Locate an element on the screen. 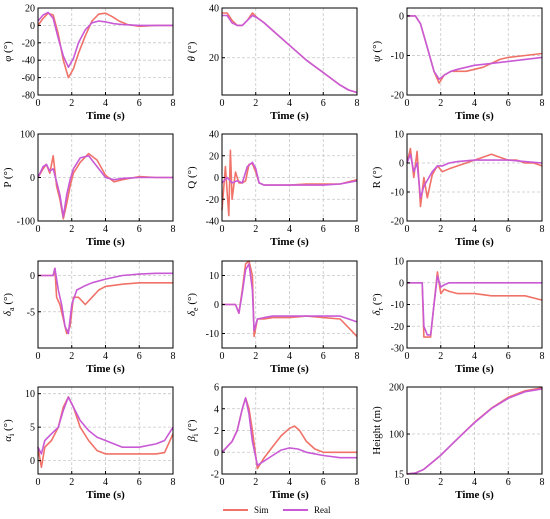 This screenshot has width=550, height=519. subplot-2: 0 2 4 6 8 20 40 Time (s) θ (°) is located at coordinates (273, 63).